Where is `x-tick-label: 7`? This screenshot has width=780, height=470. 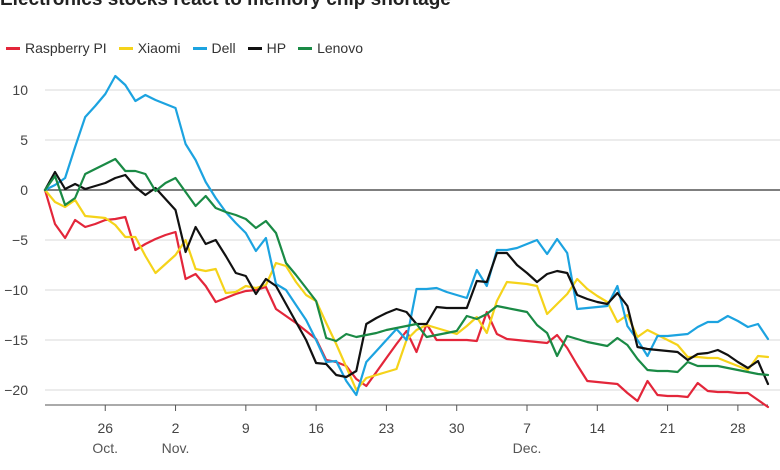 x-tick-label: 7 is located at coordinates (527, 428).